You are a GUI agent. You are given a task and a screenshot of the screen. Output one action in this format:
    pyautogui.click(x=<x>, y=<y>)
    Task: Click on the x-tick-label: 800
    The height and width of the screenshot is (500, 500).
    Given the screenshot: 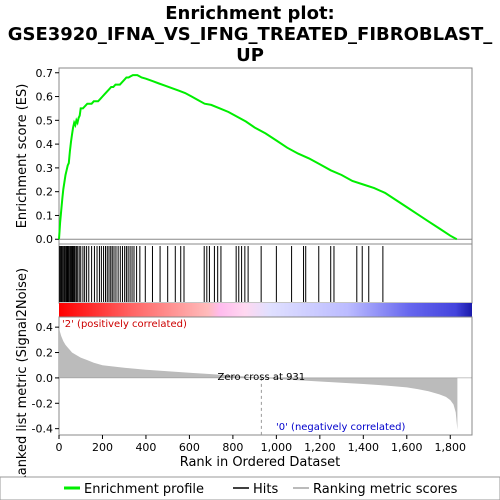 What is the action you would take?
    pyautogui.click(x=232, y=447)
    